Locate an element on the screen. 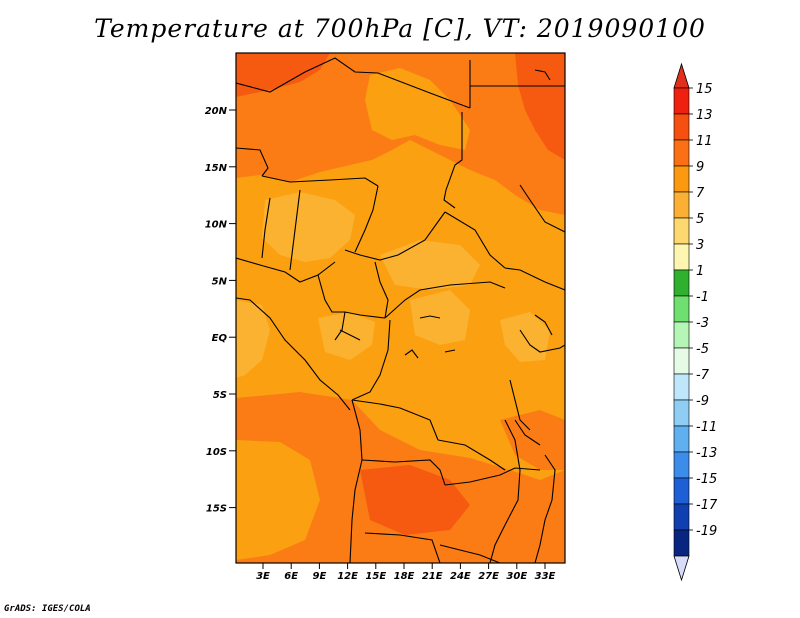 This screenshot has height=618, width=800. lon-label: 6E is located at coordinates (291, 576).